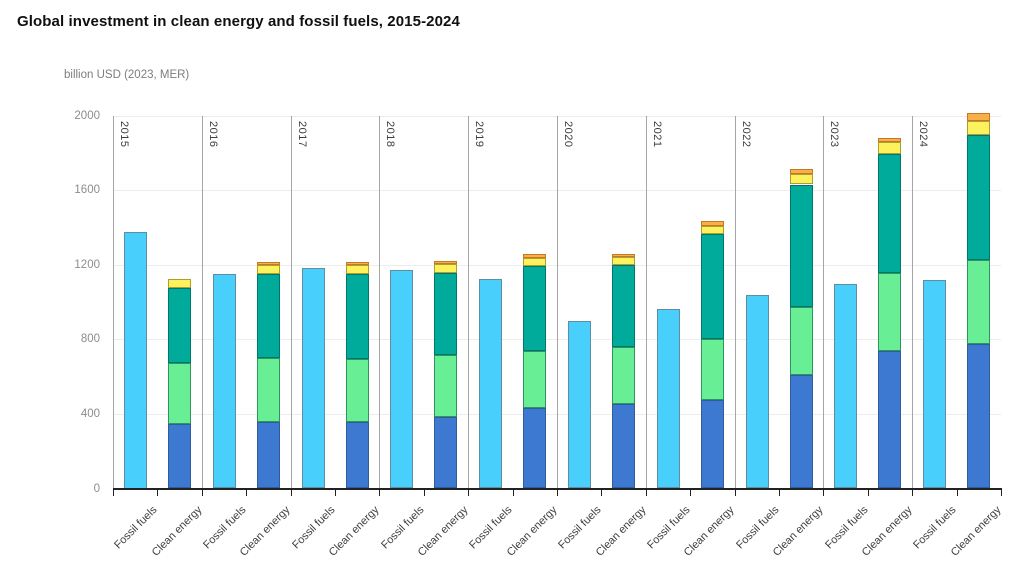 This screenshot has width=1024, height=576. I want to click on bar-clean-energy-segment-teal-2017, so click(357, 316).